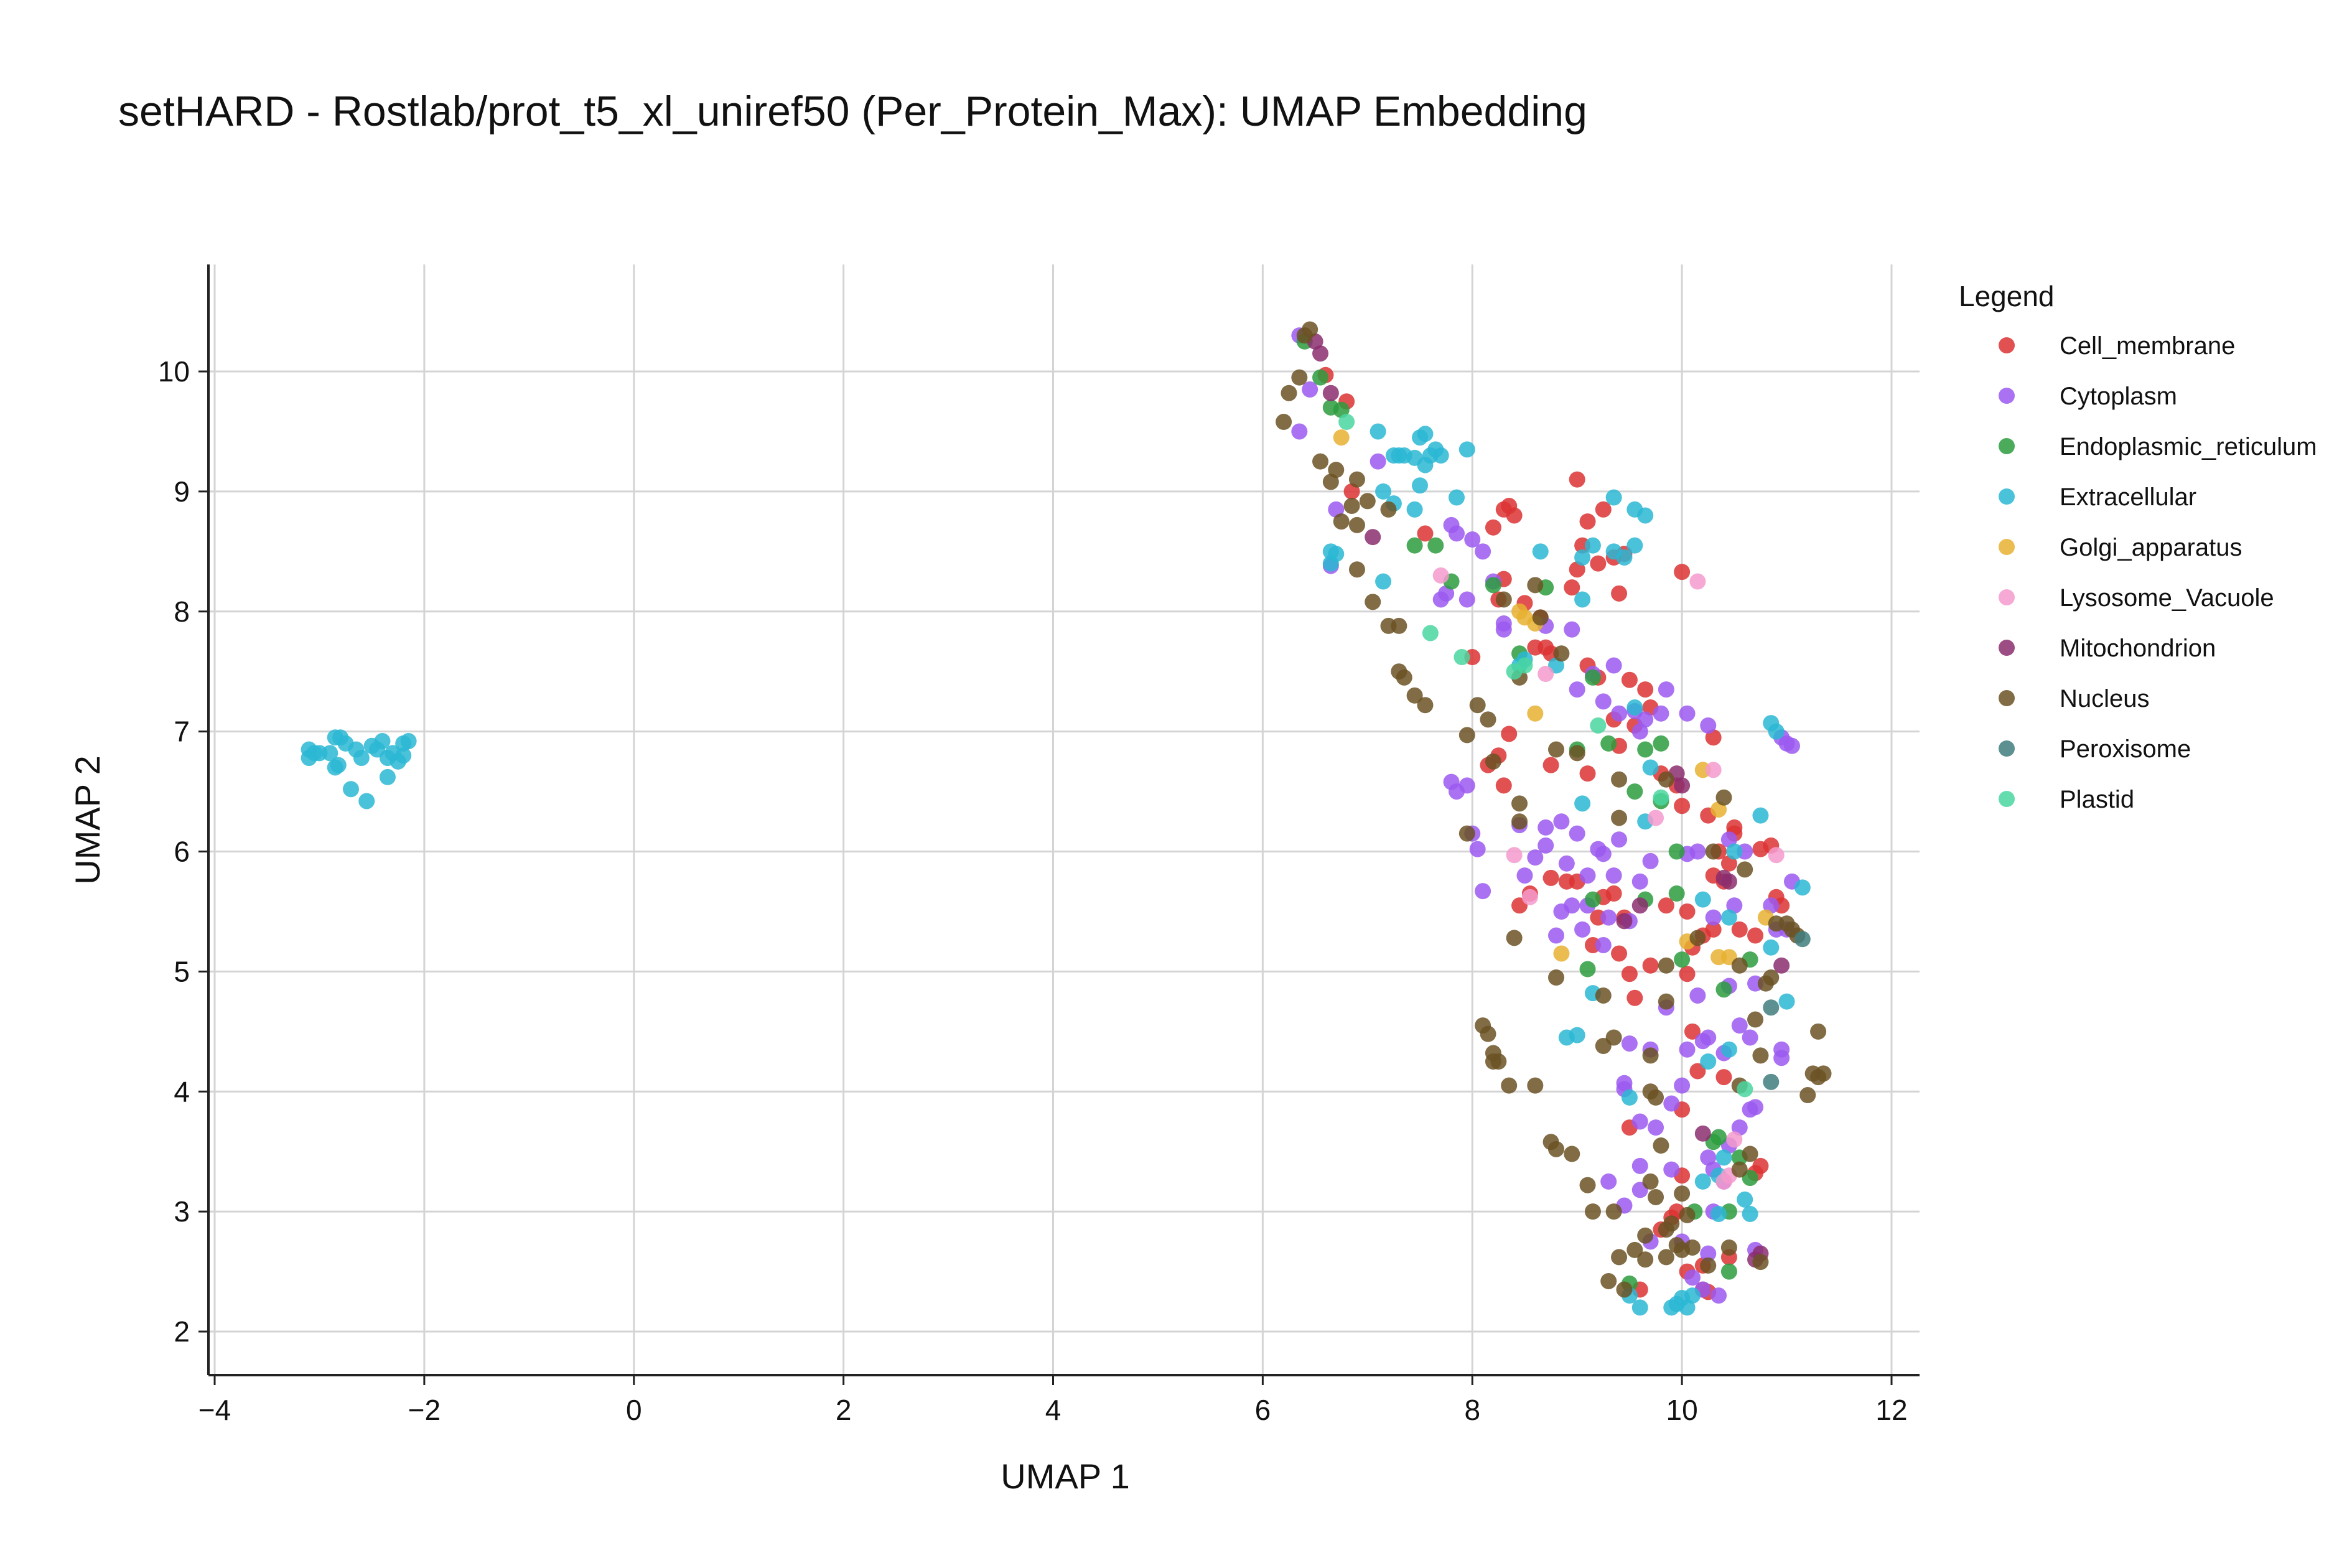 The width and height of the screenshot is (2352, 1568). Describe the element at coordinates (1472, 1410) in the screenshot. I see `x-tick-label: 8` at that location.